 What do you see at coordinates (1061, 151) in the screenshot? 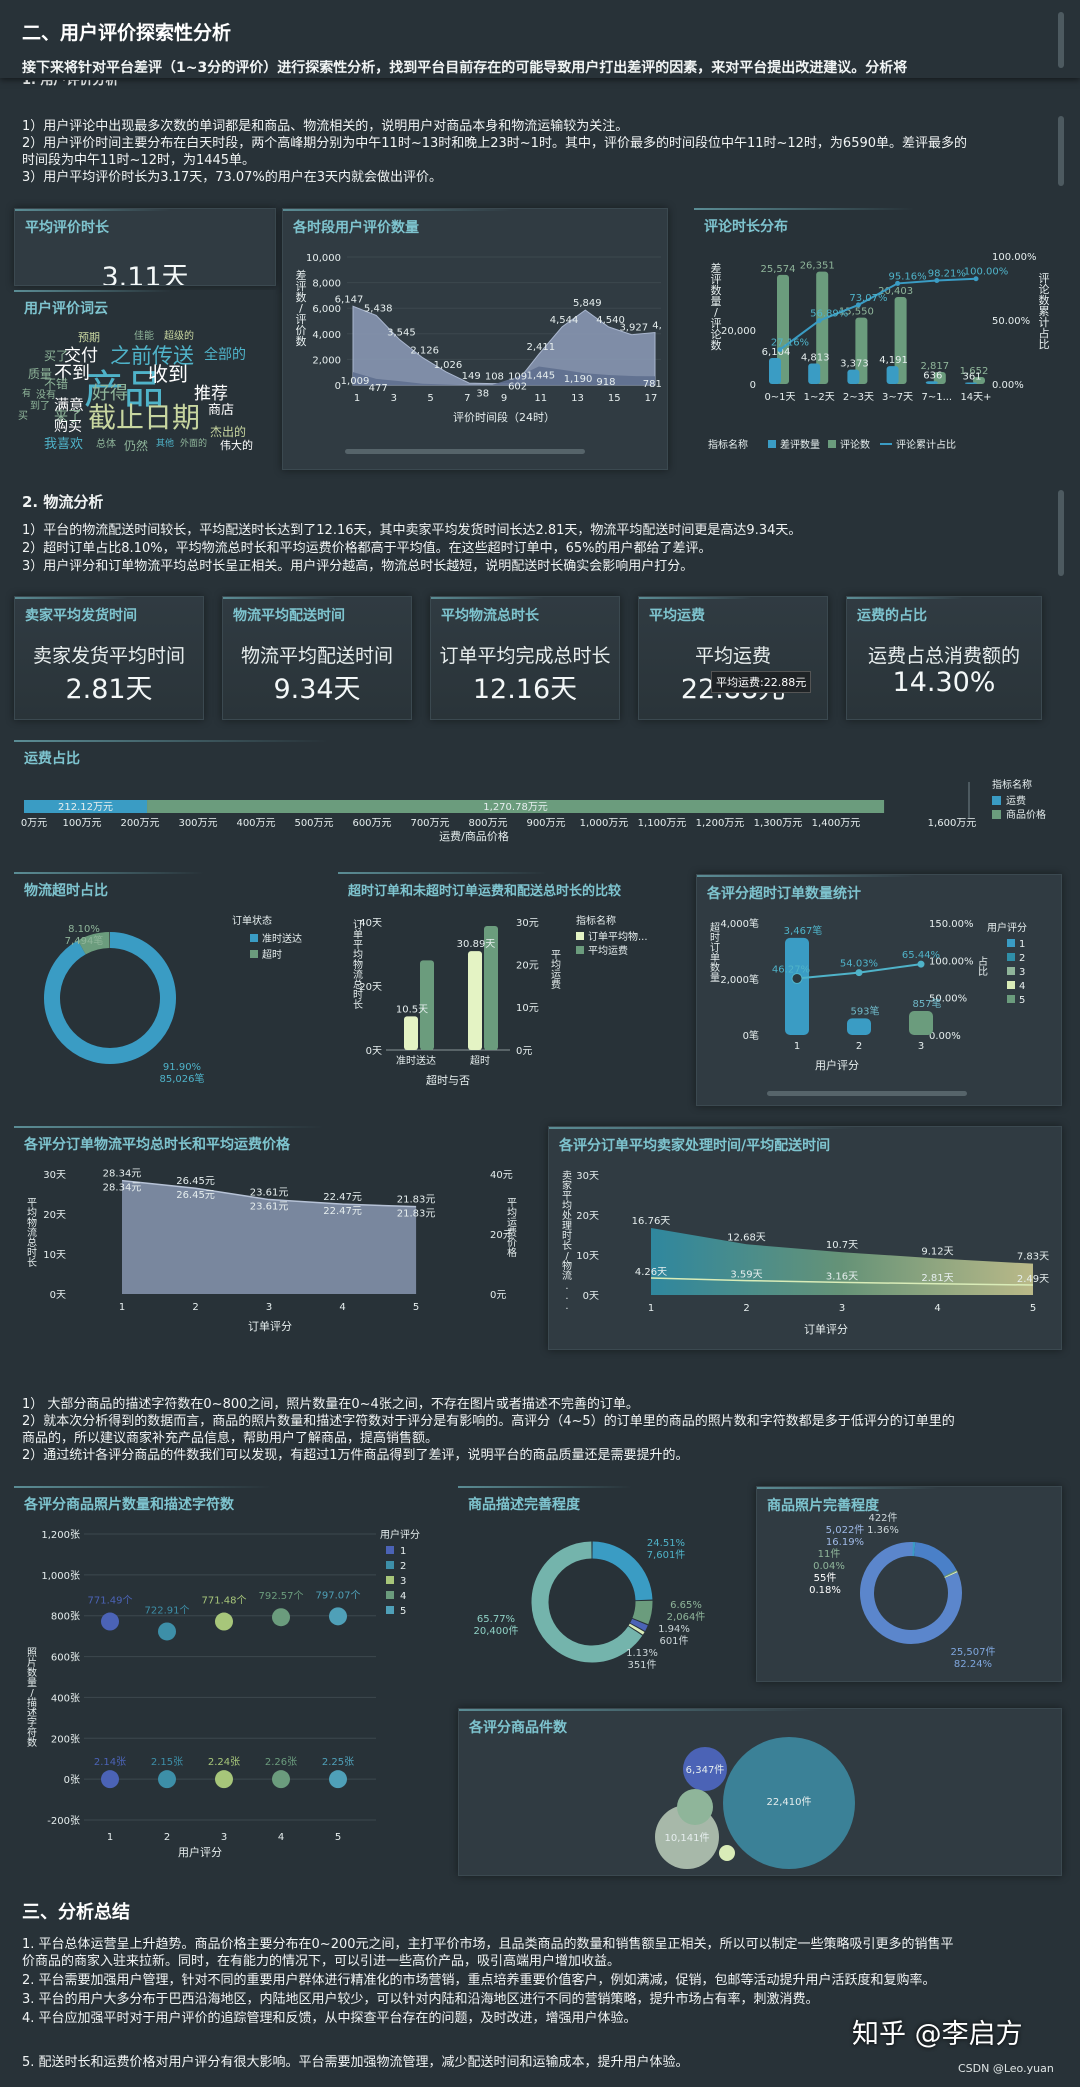
I see `section1-scrollbar` at bounding box center [1061, 151].